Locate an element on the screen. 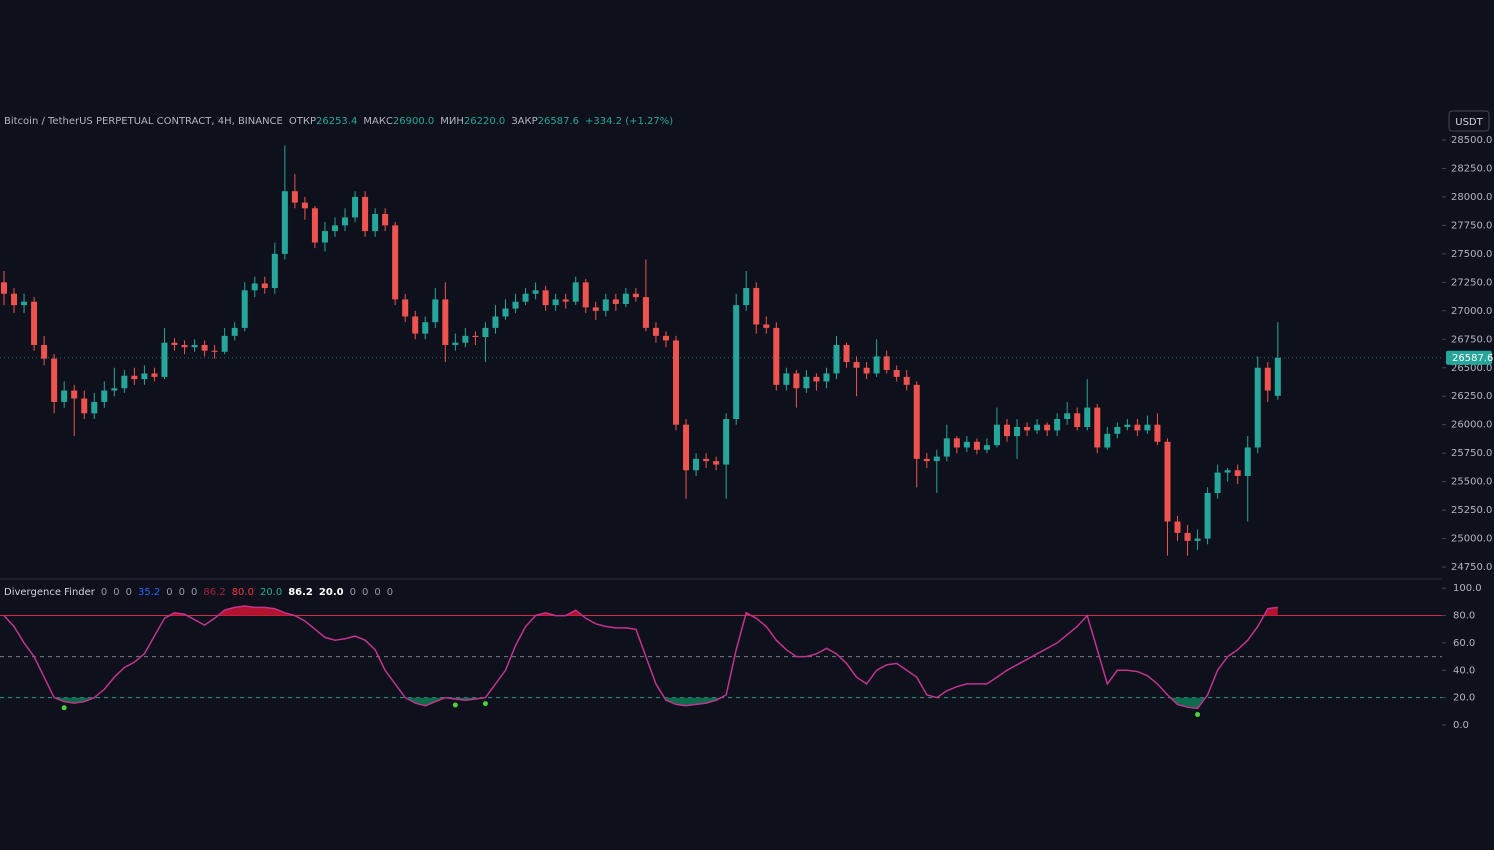  legend-value: 80.0 is located at coordinates (243, 592).